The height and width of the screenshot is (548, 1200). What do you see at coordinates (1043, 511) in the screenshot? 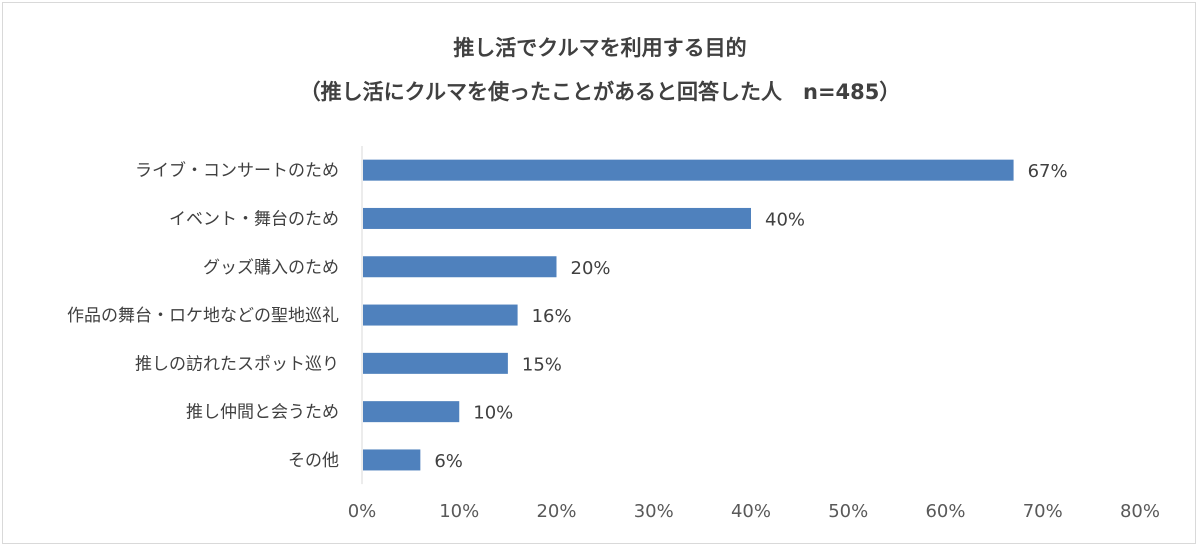
I see `x-tick-label: 70%` at bounding box center [1043, 511].